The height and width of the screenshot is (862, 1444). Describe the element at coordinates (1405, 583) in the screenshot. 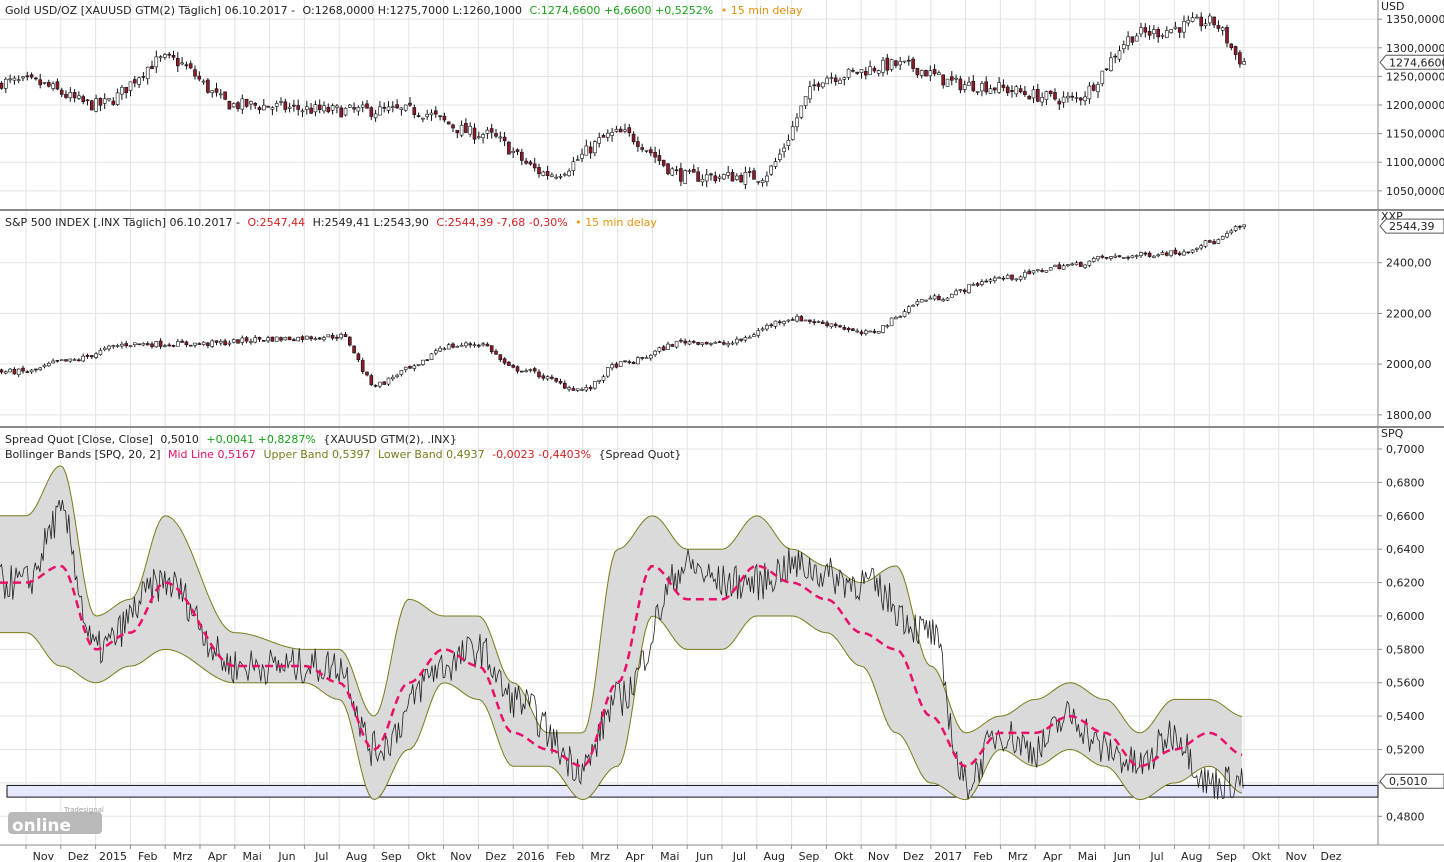

I see `price-tick-label: 0,6200` at that location.